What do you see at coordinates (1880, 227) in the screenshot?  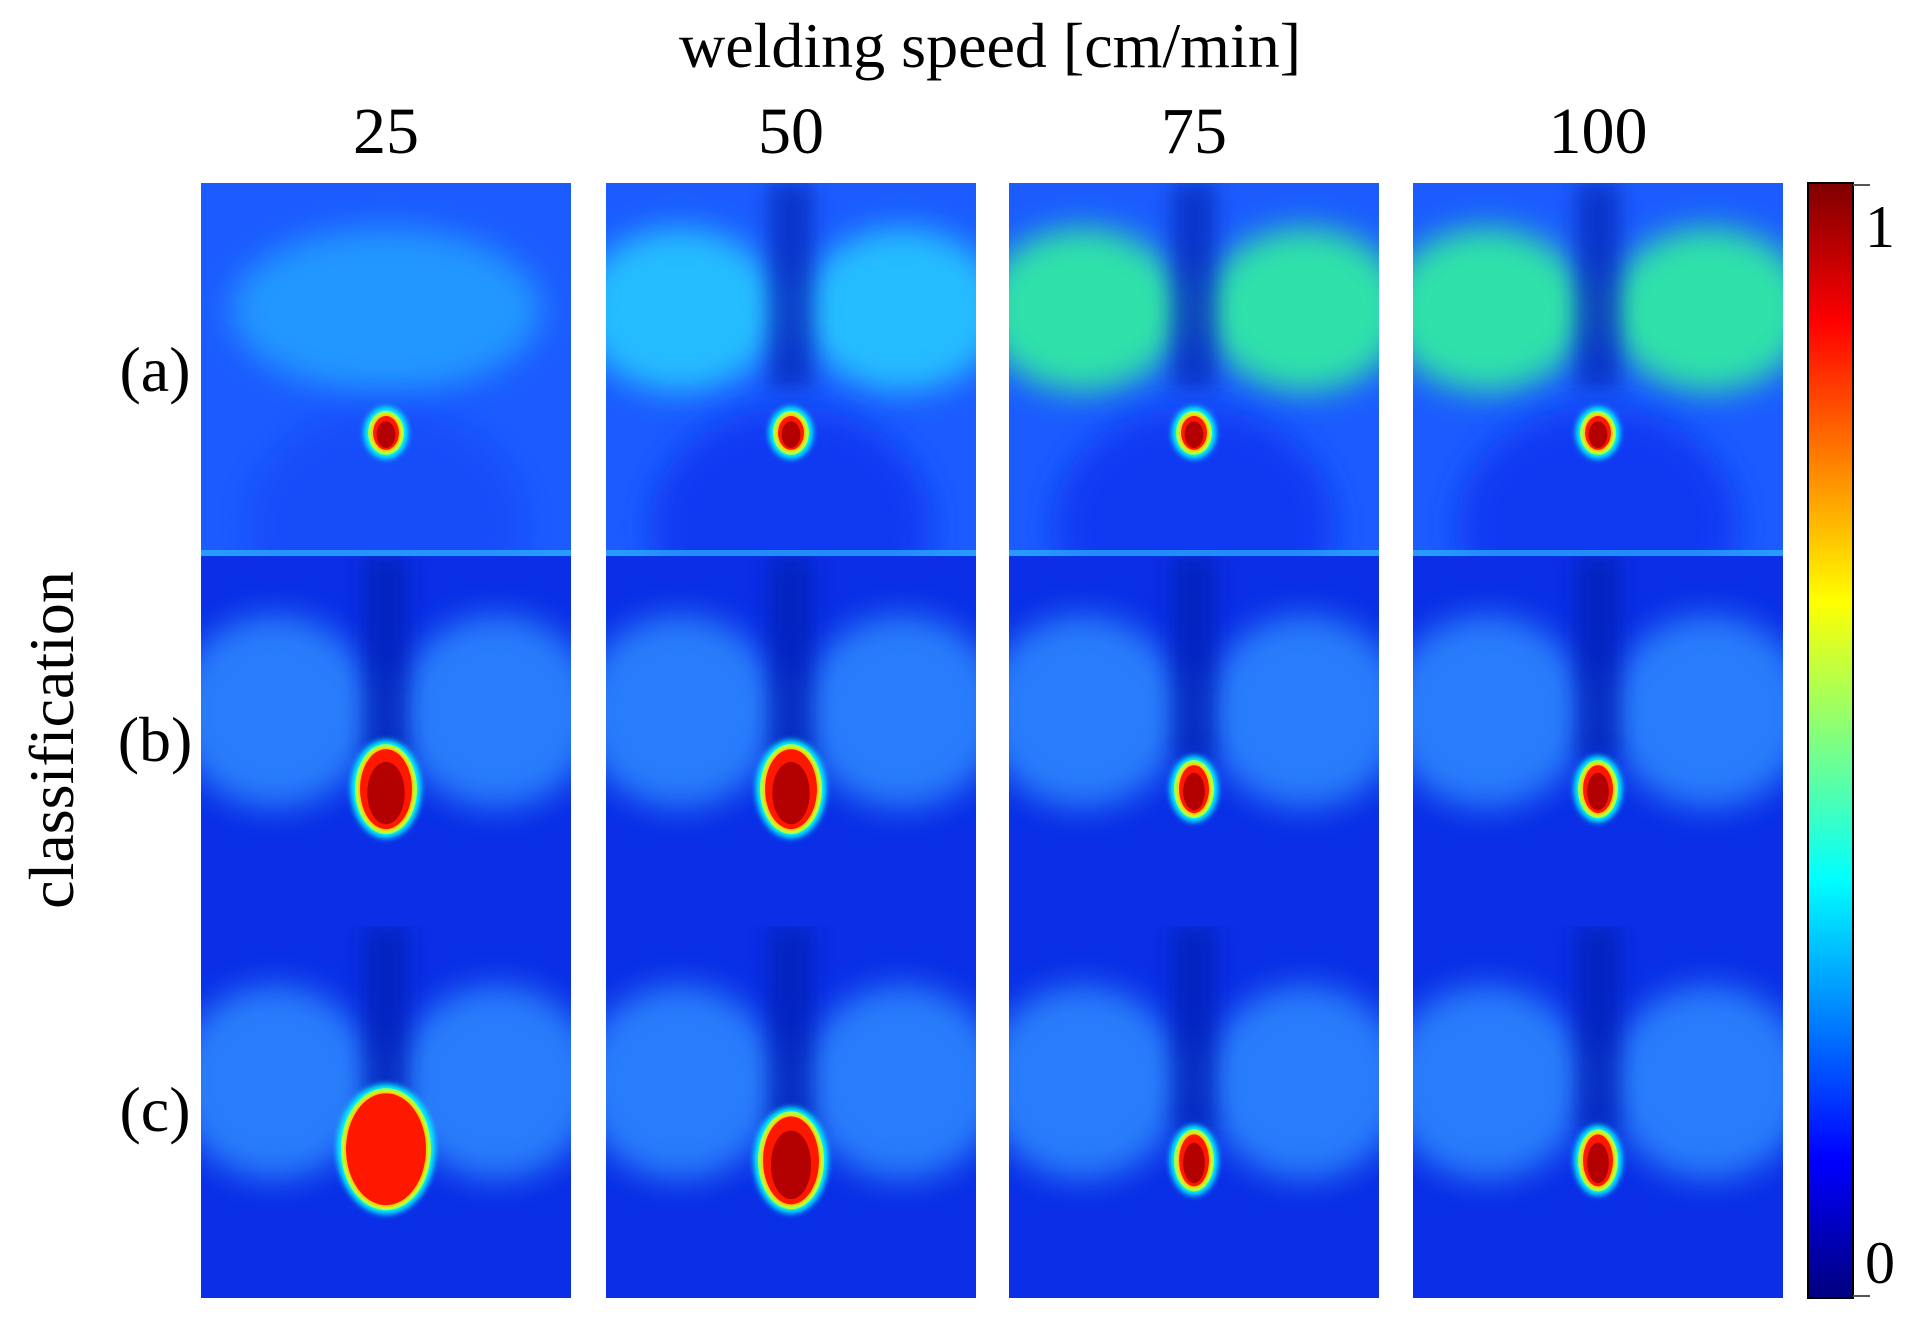 I see `colorbar-max-label: 1` at bounding box center [1880, 227].